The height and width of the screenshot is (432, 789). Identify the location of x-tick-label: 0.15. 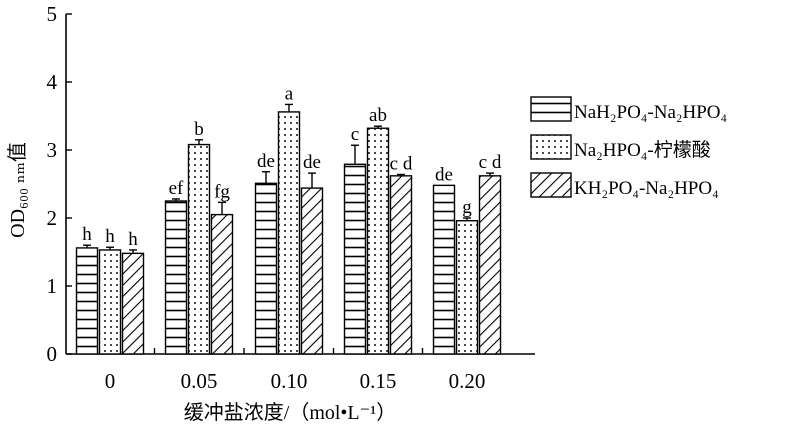
(378, 381).